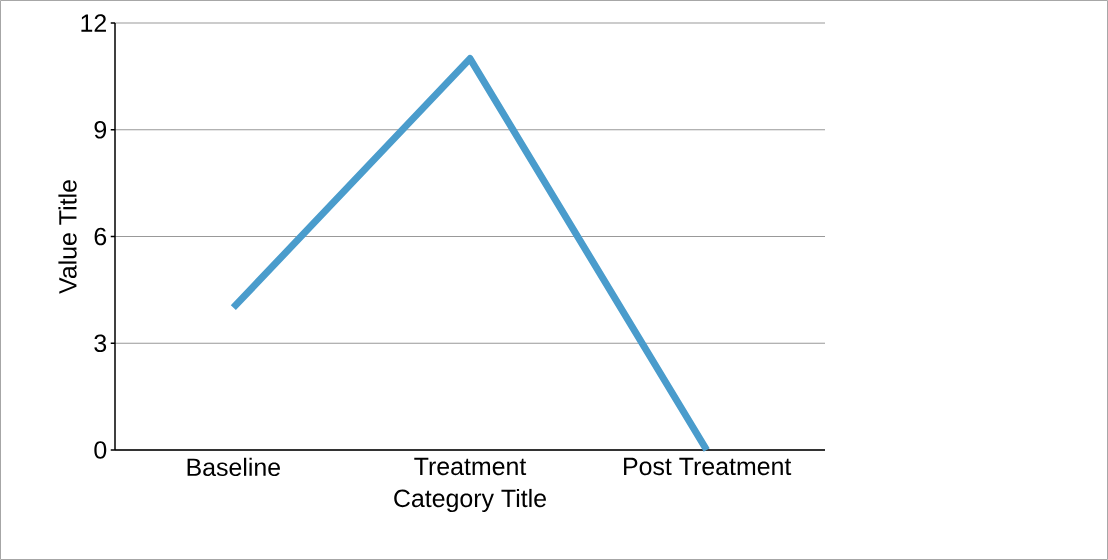 This screenshot has width=1108, height=560. Describe the element at coordinates (470, 500) in the screenshot. I see `x-axis-title: Category Title` at that location.